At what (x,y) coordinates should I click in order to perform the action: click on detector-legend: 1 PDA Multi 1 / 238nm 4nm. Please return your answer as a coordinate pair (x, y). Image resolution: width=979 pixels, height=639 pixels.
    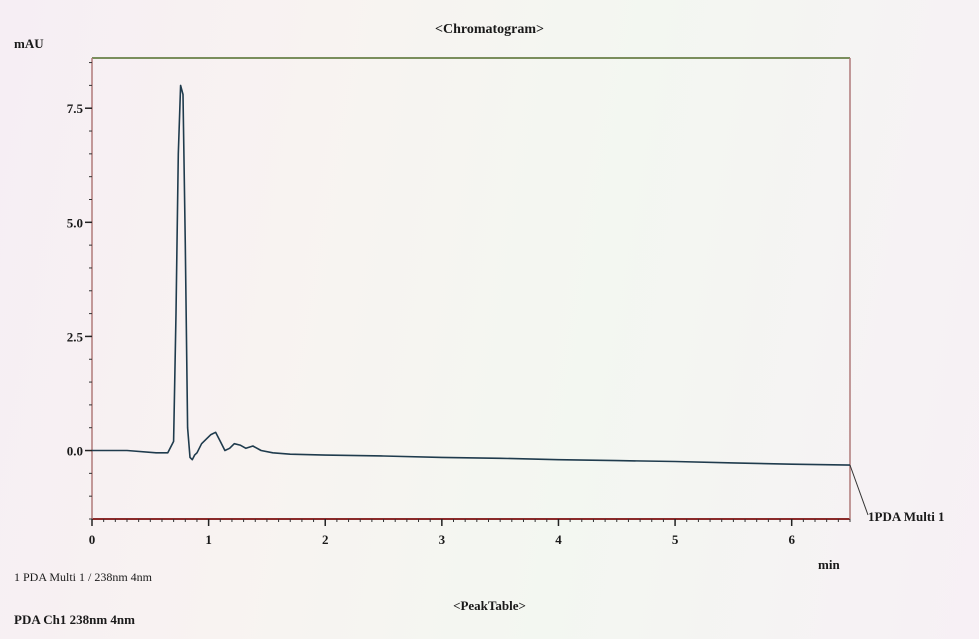
    Looking at the image, I should click on (83, 577).